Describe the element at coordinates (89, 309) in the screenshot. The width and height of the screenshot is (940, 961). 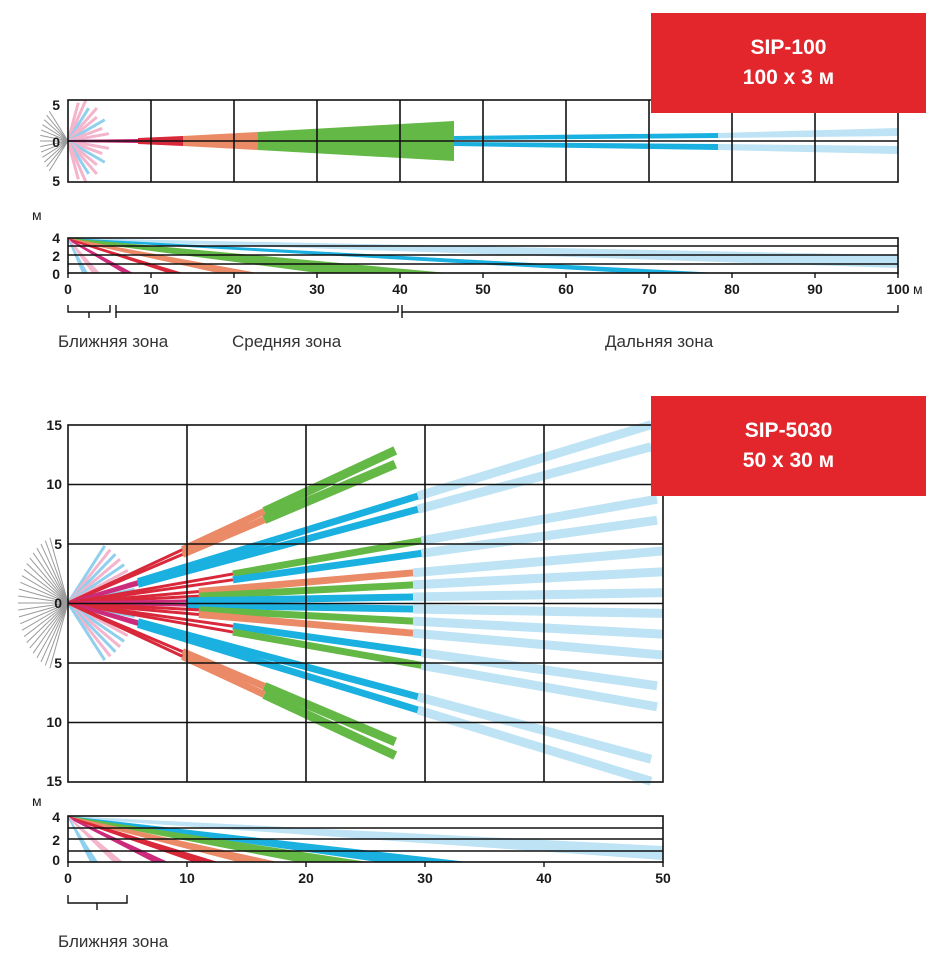
I see `near-zone-bracket` at that location.